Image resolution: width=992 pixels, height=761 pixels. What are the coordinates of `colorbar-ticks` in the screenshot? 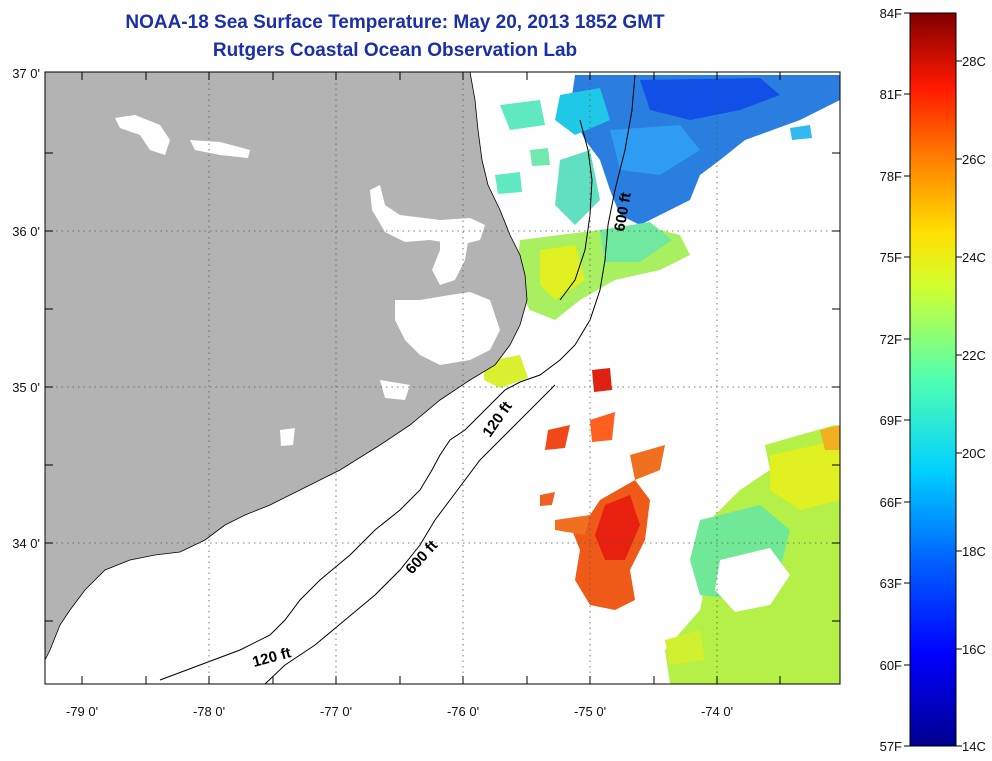 It's located at (933, 379).